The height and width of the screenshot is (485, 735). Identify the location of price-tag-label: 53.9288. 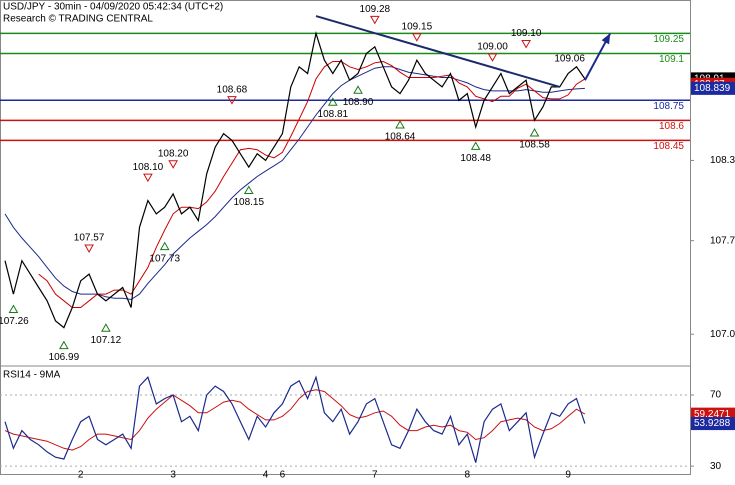
(712, 423).